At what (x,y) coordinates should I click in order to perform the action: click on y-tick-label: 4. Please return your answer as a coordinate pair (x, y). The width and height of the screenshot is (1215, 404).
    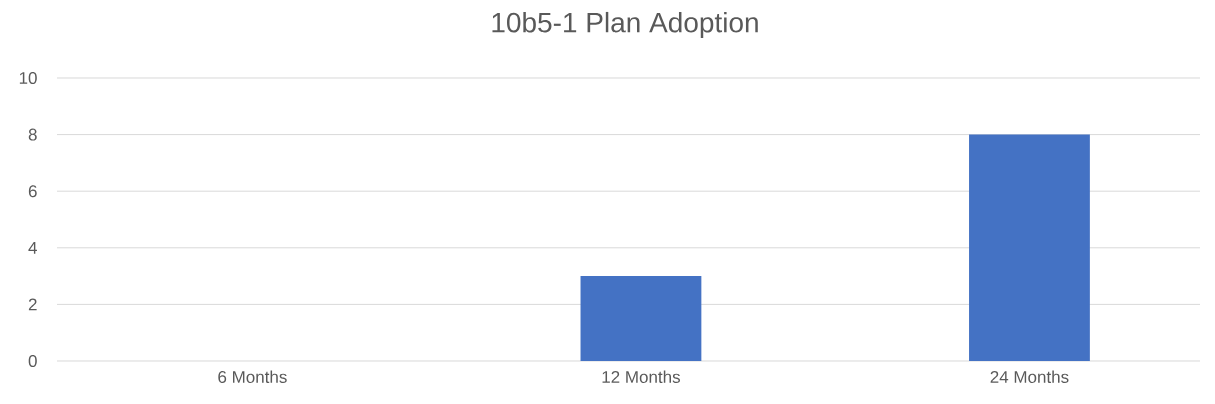
    Looking at the image, I should click on (32, 247).